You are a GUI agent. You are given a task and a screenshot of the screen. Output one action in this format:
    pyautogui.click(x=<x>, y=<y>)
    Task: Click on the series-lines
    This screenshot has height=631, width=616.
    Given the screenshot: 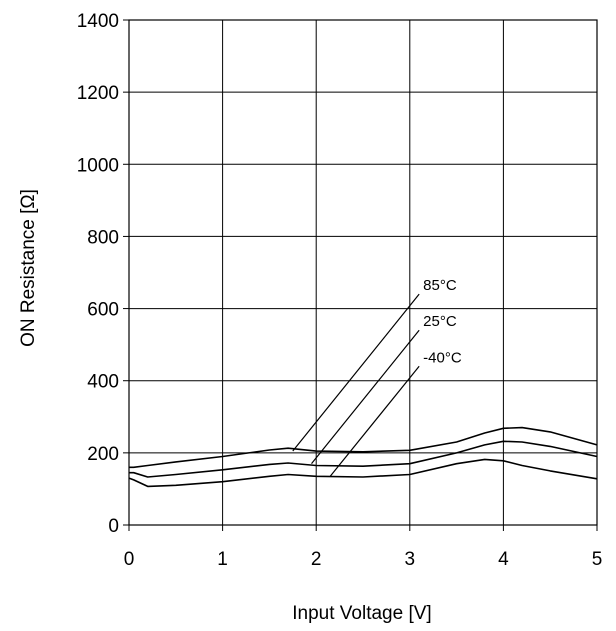 What is the action you would take?
    pyautogui.click(x=363, y=457)
    